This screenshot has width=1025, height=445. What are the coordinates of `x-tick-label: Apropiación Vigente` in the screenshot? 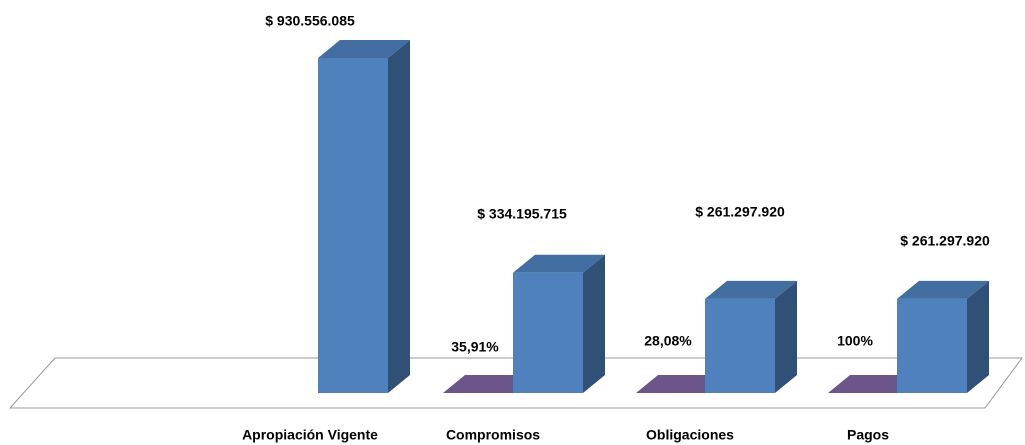 It's located at (310, 435).